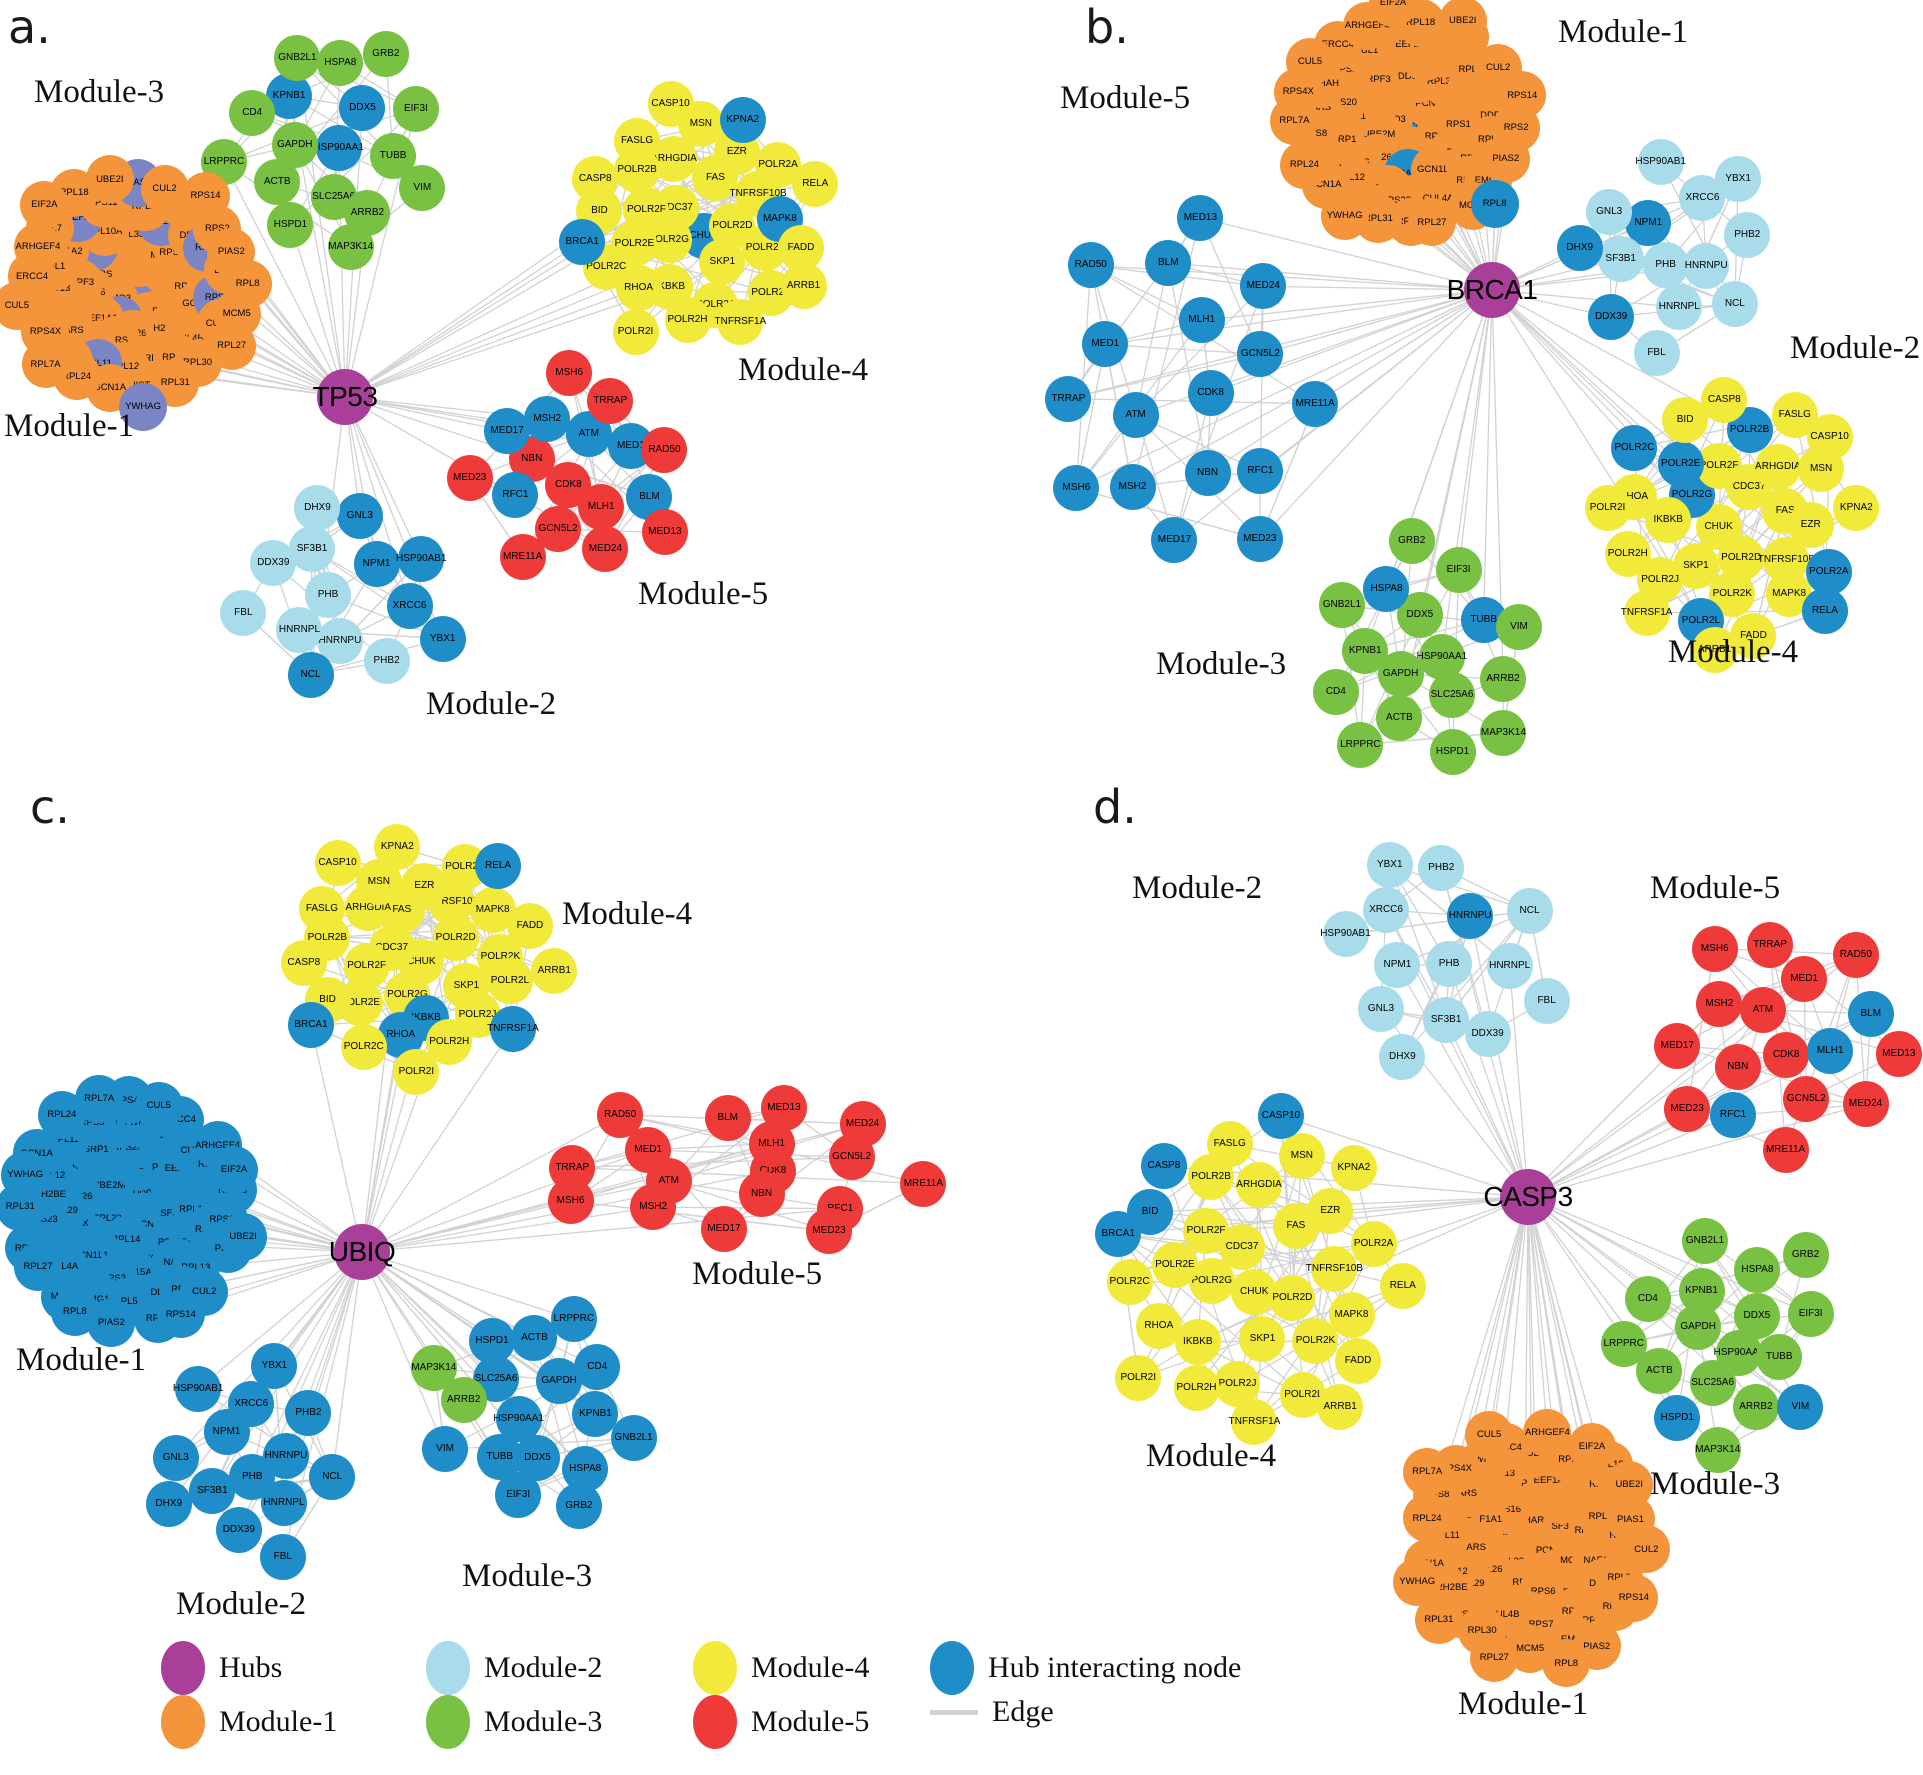 The image size is (1923, 1775). I want to click on gene-node: GCN5L2, so click(1260, 354).